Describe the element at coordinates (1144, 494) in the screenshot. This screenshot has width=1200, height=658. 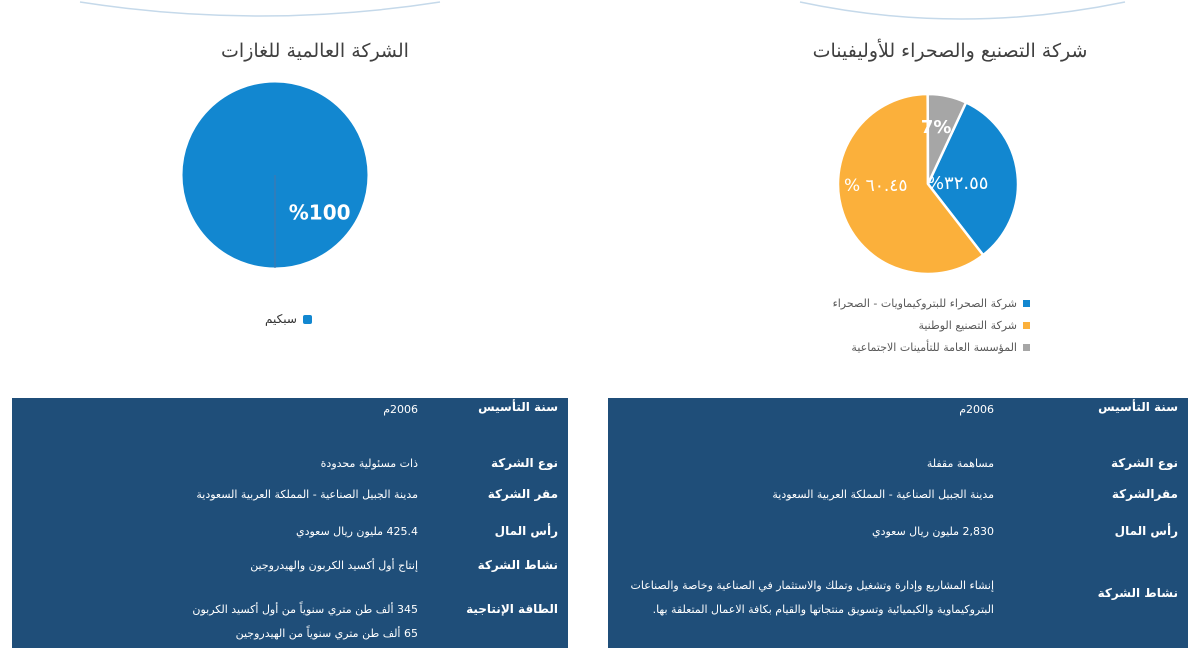
I see `info-label: مقرالشركة` at that location.